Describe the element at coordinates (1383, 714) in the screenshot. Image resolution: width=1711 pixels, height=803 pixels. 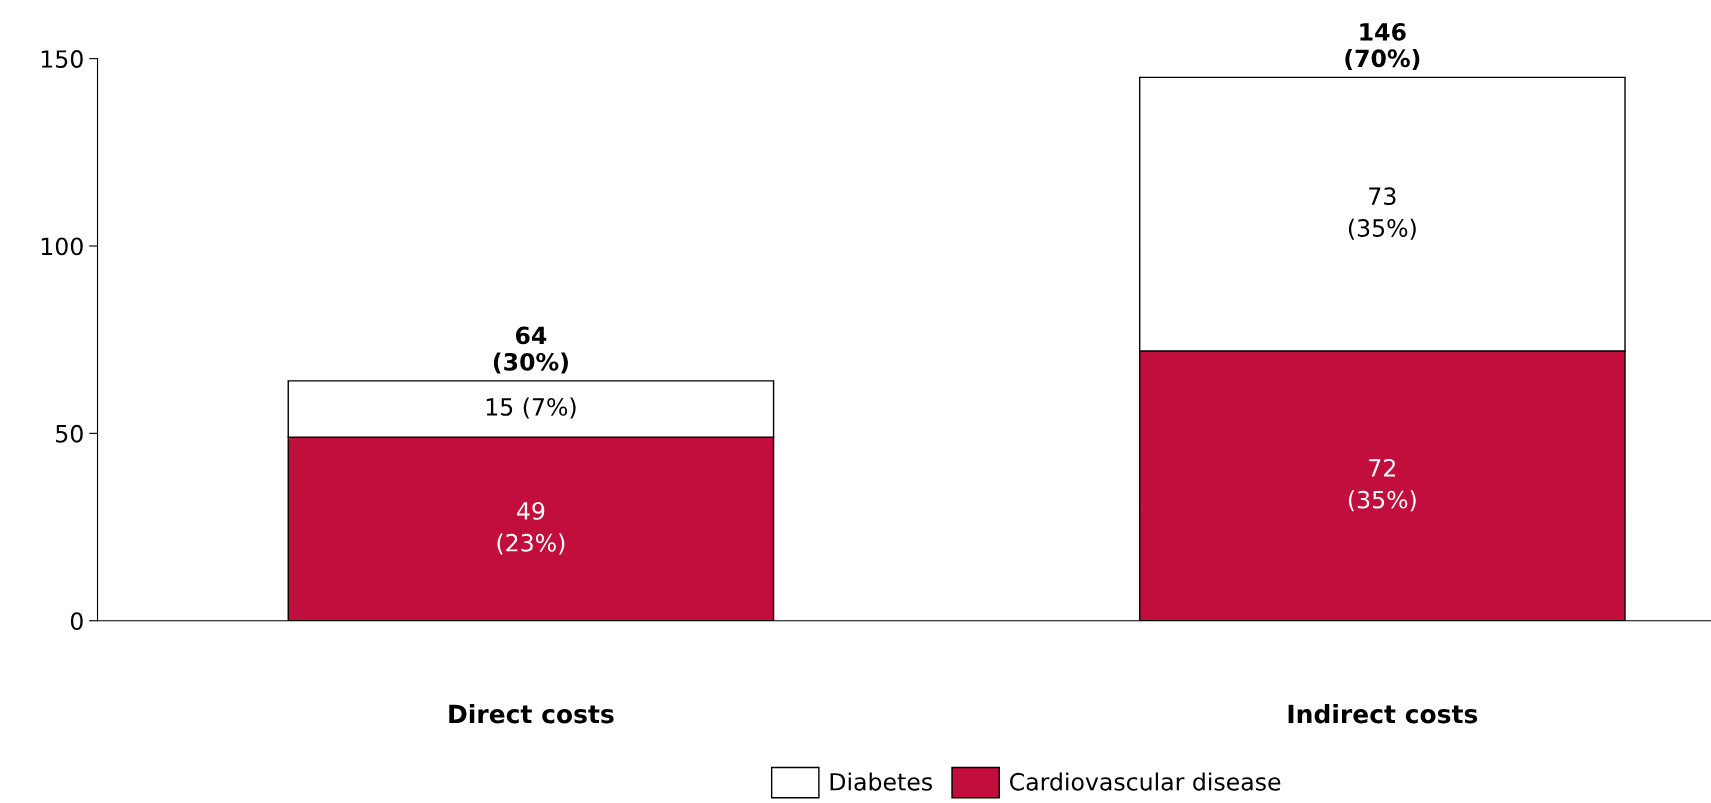
I see `x-tick-label: Indirect costs` at that location.